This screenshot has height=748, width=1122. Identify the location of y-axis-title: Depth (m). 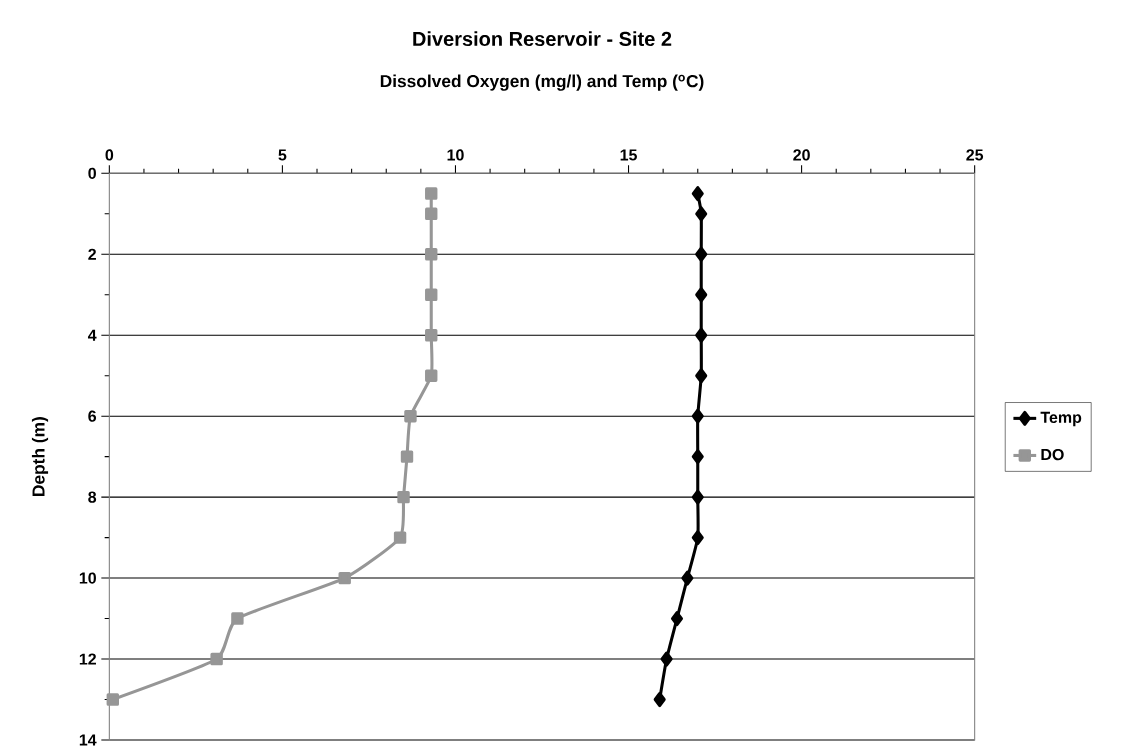
(40, 456).